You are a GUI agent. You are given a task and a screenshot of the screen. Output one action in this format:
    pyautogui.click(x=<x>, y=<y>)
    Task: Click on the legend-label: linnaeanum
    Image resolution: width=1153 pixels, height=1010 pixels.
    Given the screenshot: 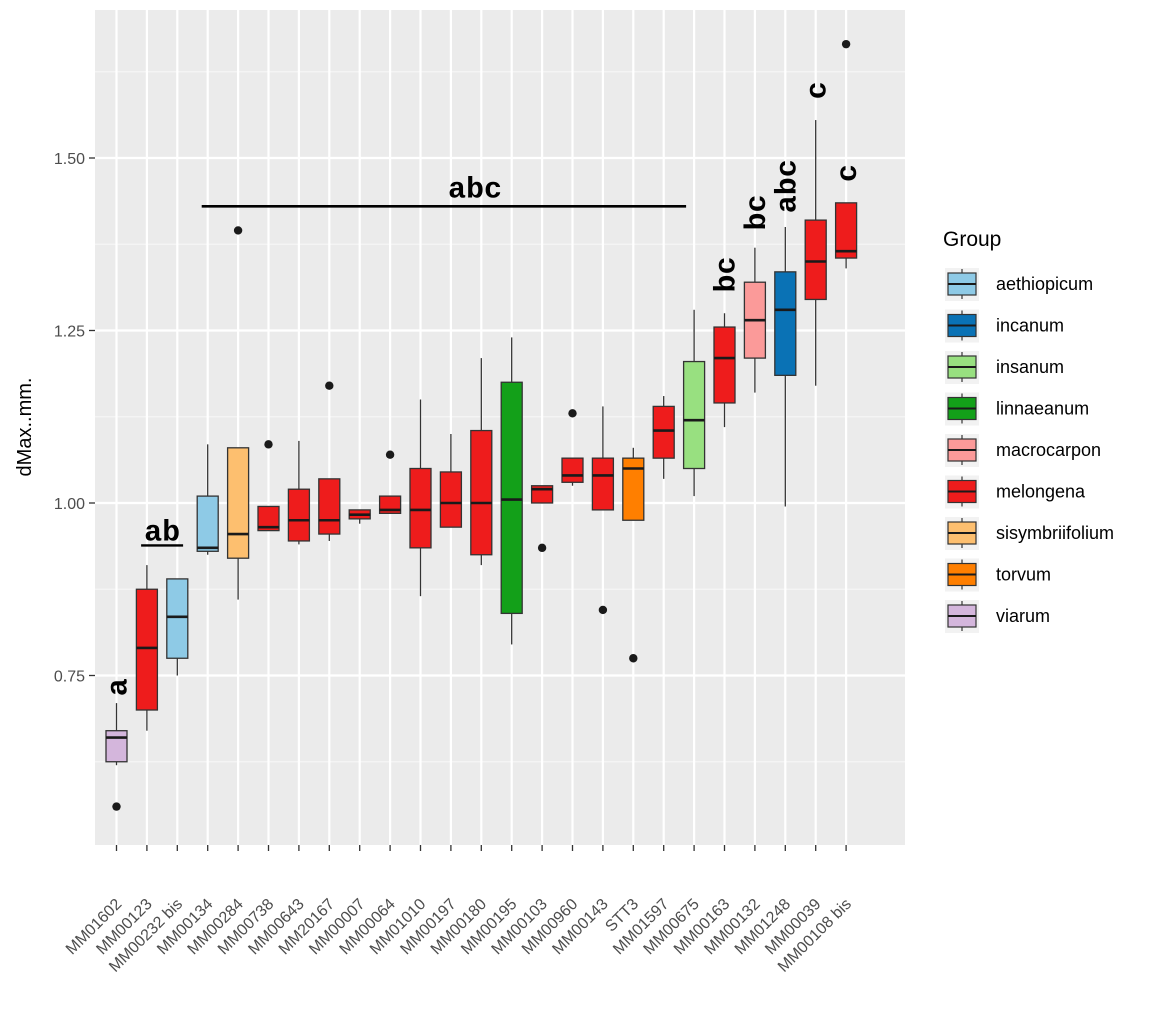 What is the action you would take?
    pyautogui.click(x=1042, y=409)
    